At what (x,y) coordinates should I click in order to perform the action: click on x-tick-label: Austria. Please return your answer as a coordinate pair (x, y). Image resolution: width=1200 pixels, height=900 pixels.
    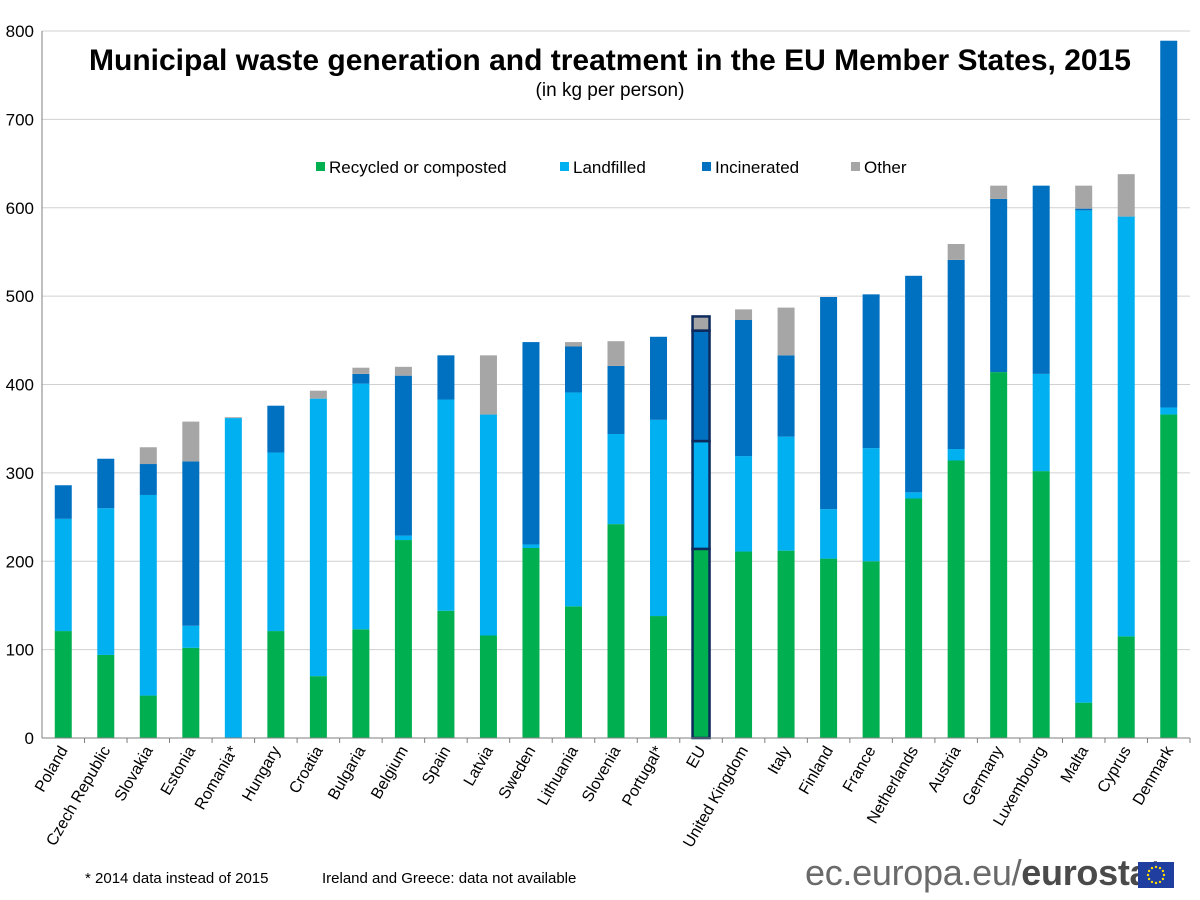
    Looking at the image, I should click on (945, 769).